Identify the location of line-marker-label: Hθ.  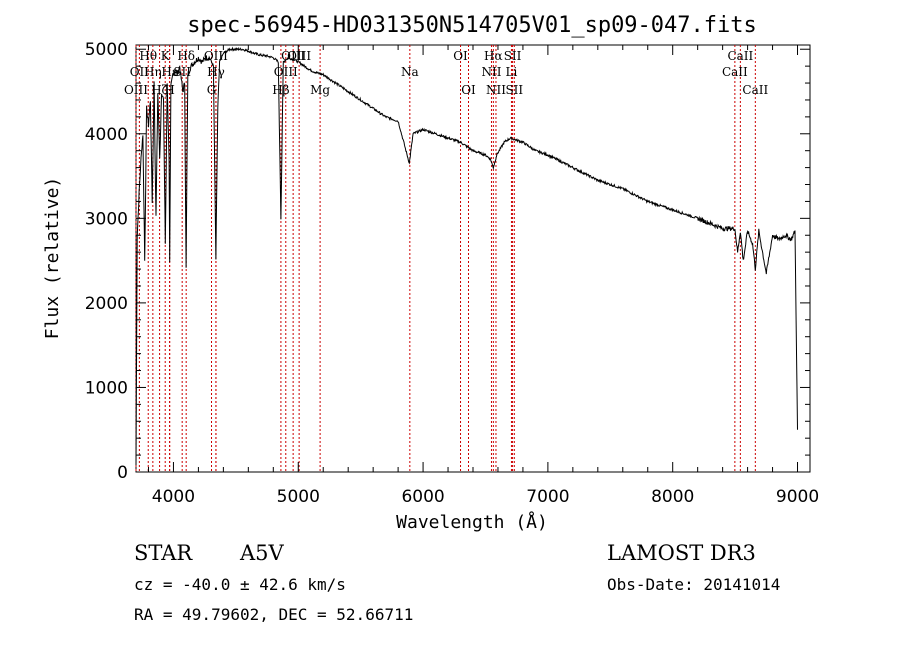
(148, 56).